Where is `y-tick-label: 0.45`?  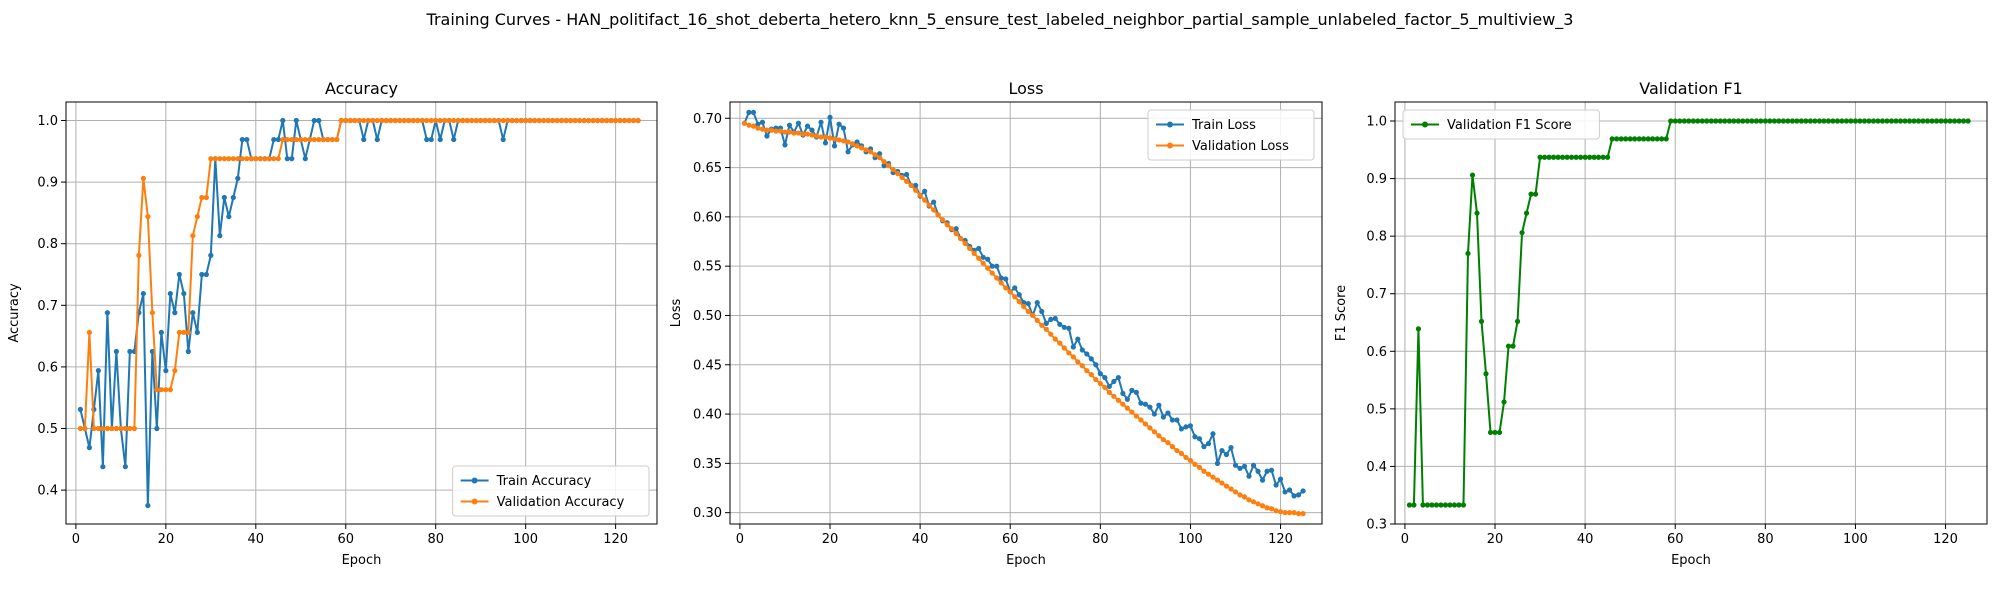
y-tick-label: 0.45 is located at coordinates (707, 365).